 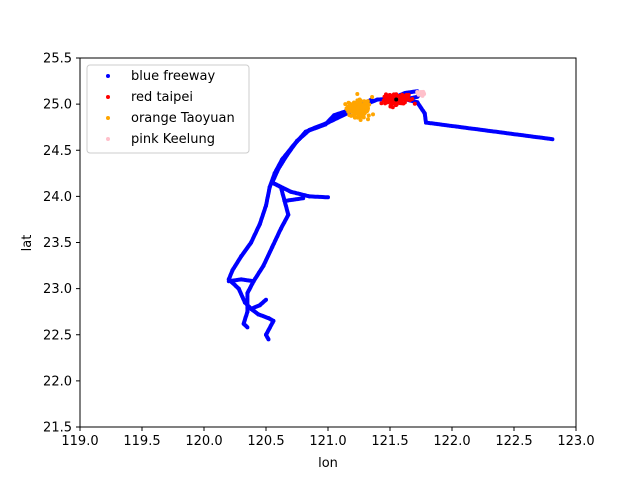 What do you see at coordinates (265, 441) in the screenshot?
I see `x-tick-label: 120.5` at bounding box center [265, 441].